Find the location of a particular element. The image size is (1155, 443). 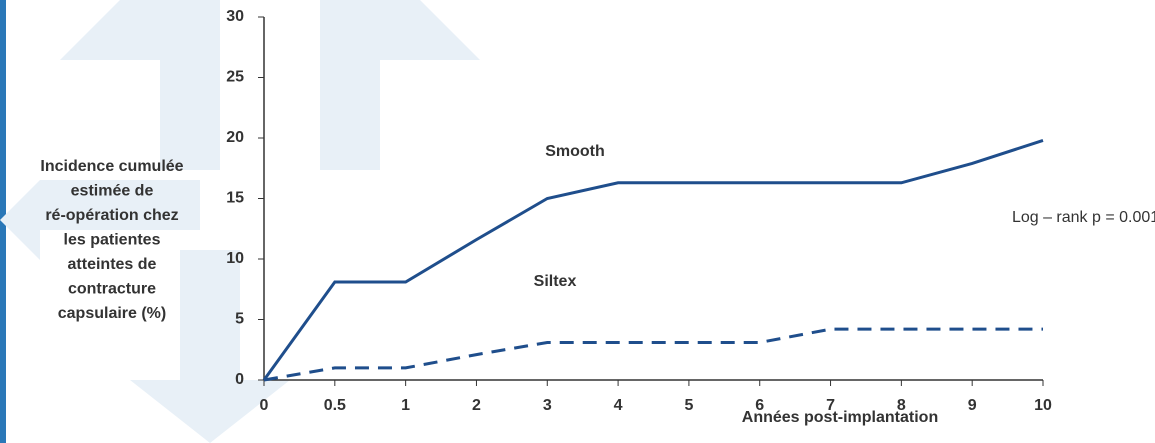

y-tick-label: 15 is located at coordinates (235, 198).